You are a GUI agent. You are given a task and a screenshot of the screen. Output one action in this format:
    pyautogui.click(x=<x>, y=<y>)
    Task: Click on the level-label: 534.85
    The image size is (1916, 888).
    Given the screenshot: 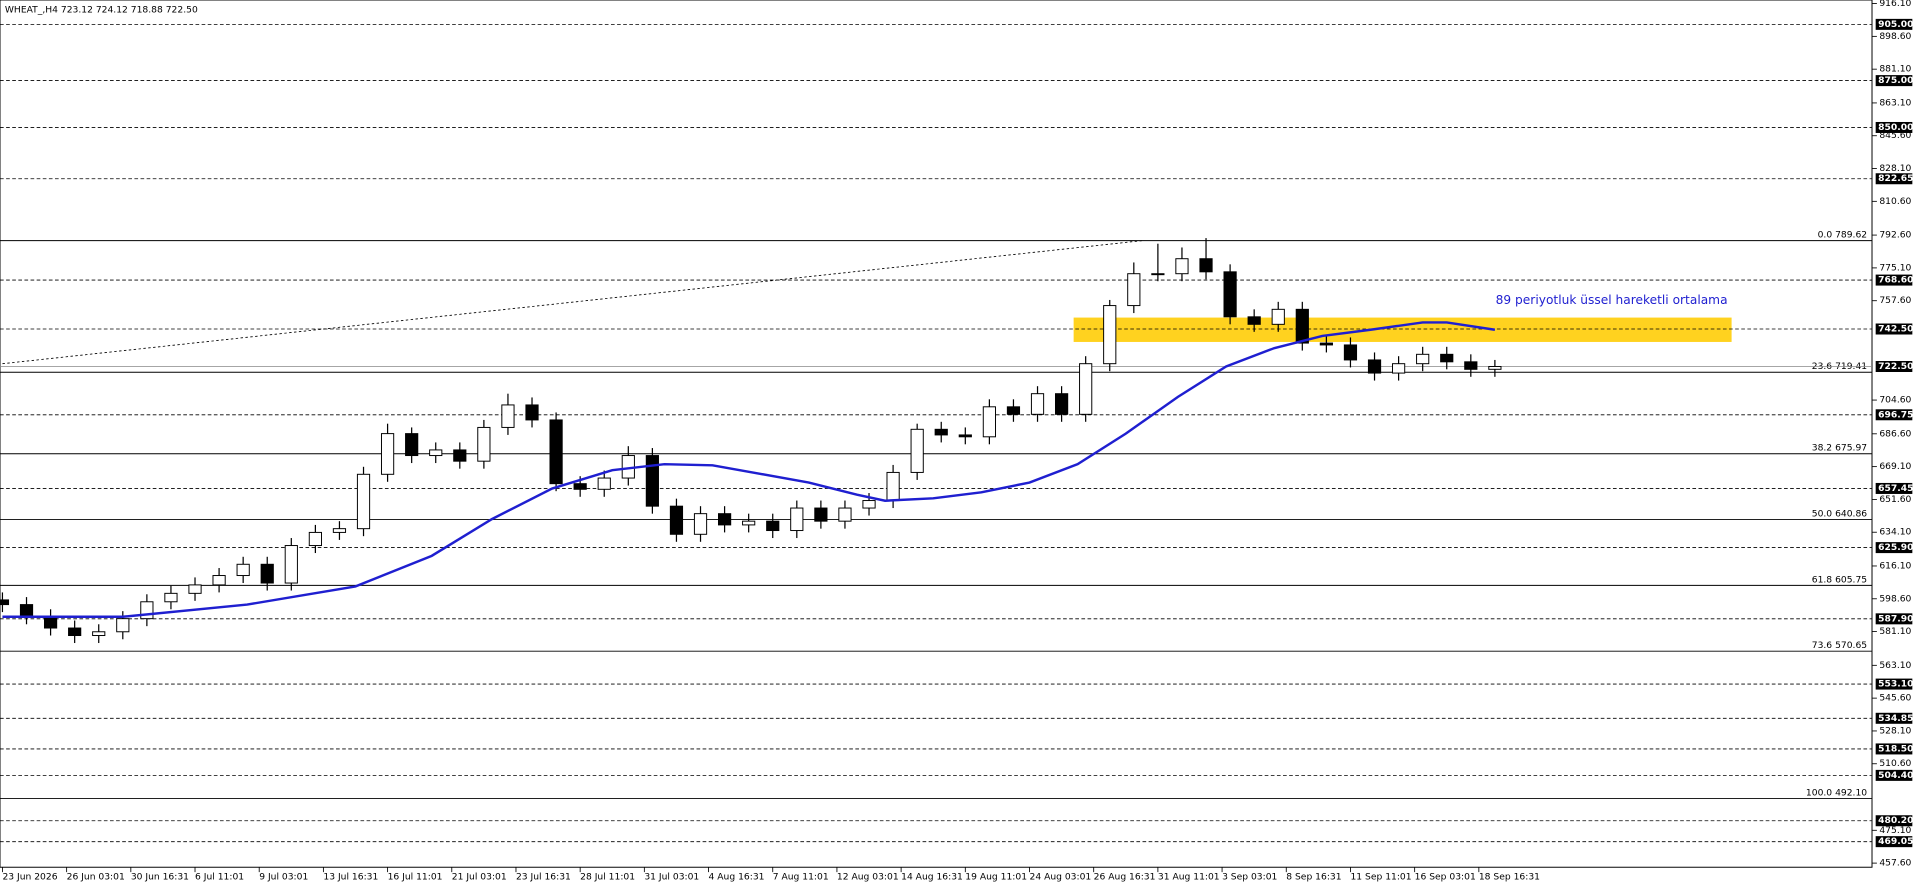 What is the action you would take?
    pyautogui.click(x=1895, y=718)
    